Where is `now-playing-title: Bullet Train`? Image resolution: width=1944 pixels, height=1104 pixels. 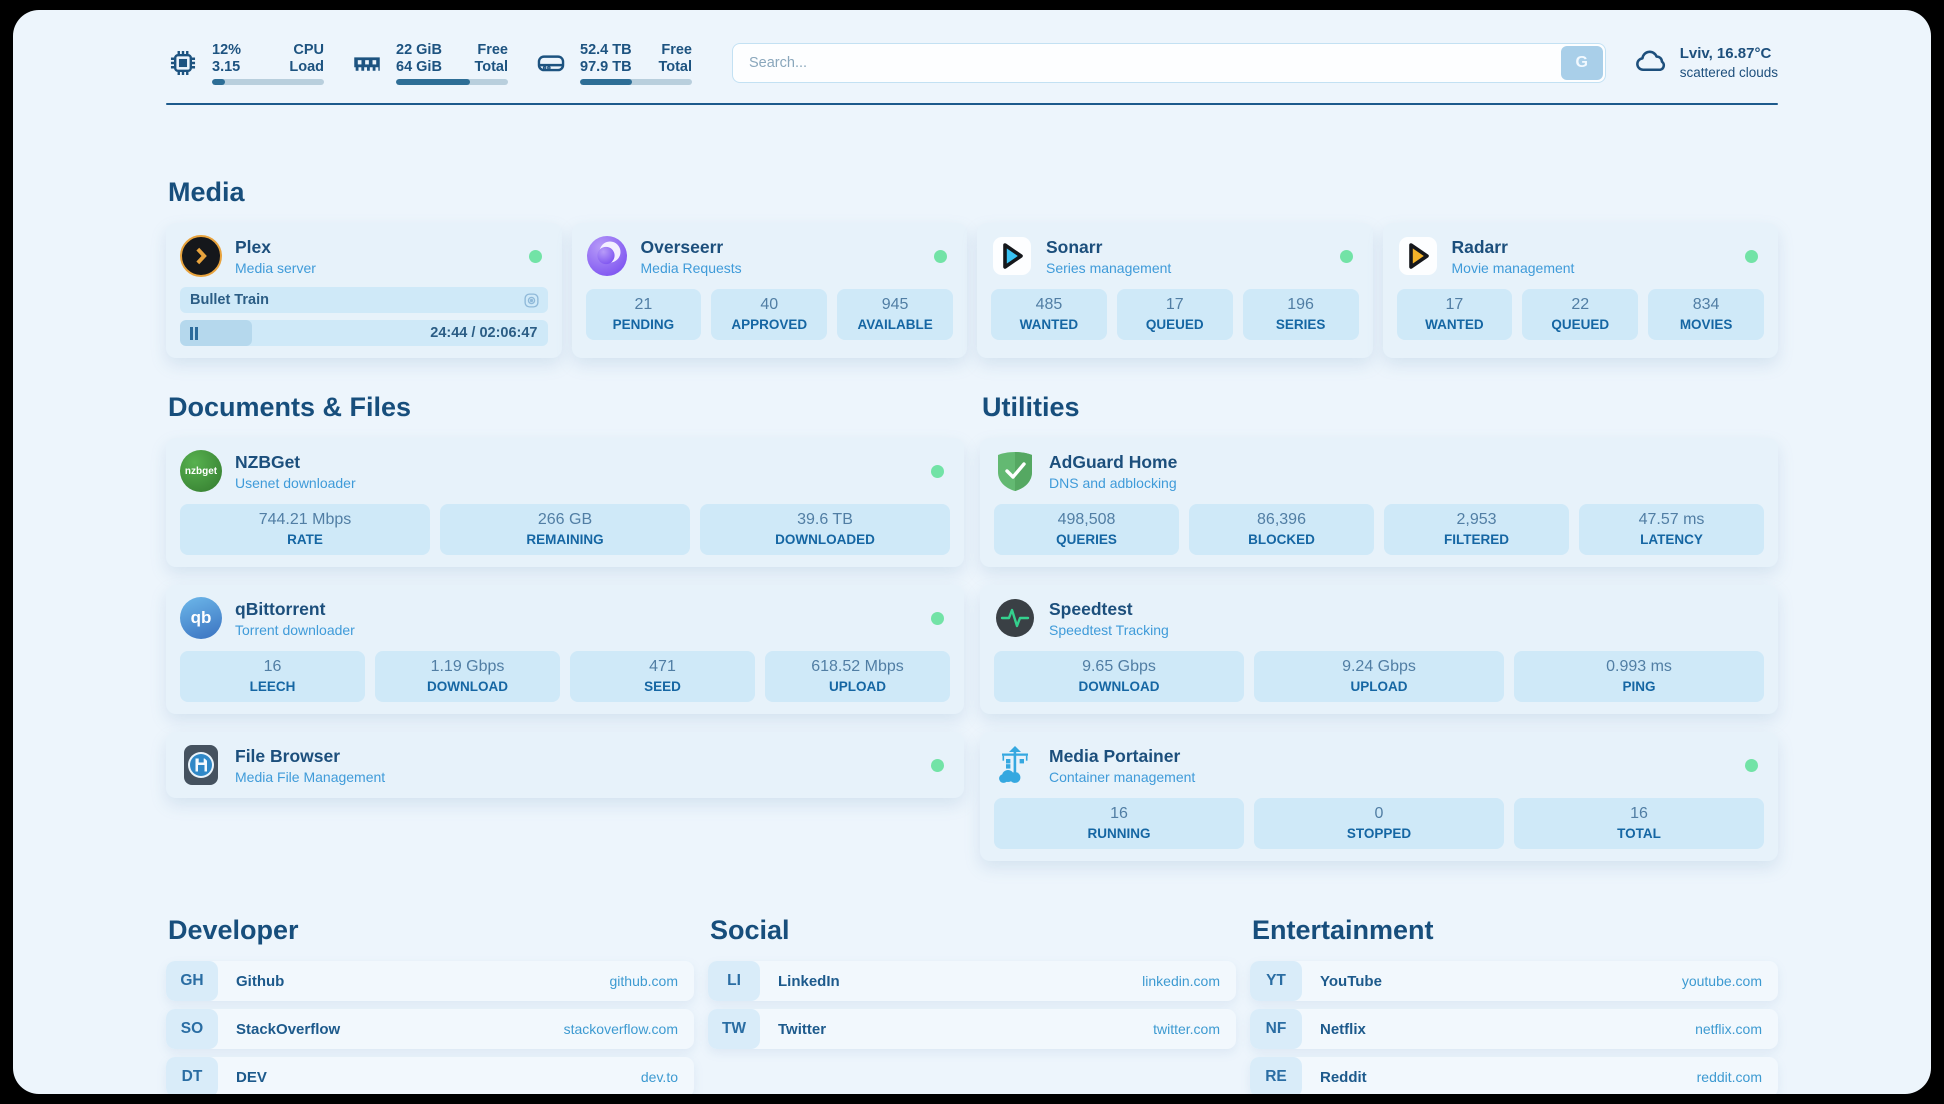 now-playing-title: Bullet Train is located at coordinates (229, 300).